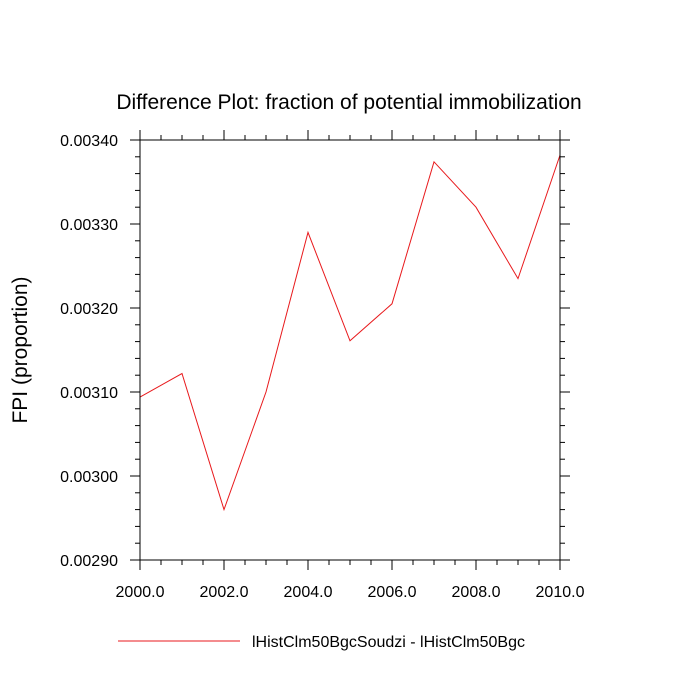 This screenshot has height=700, width=700. Describe the element at coordinates (388, 642) in the screenshot. I see `legend-label: lHistClm50BgcSoudzi - lHistClm50Bgc` at that location.